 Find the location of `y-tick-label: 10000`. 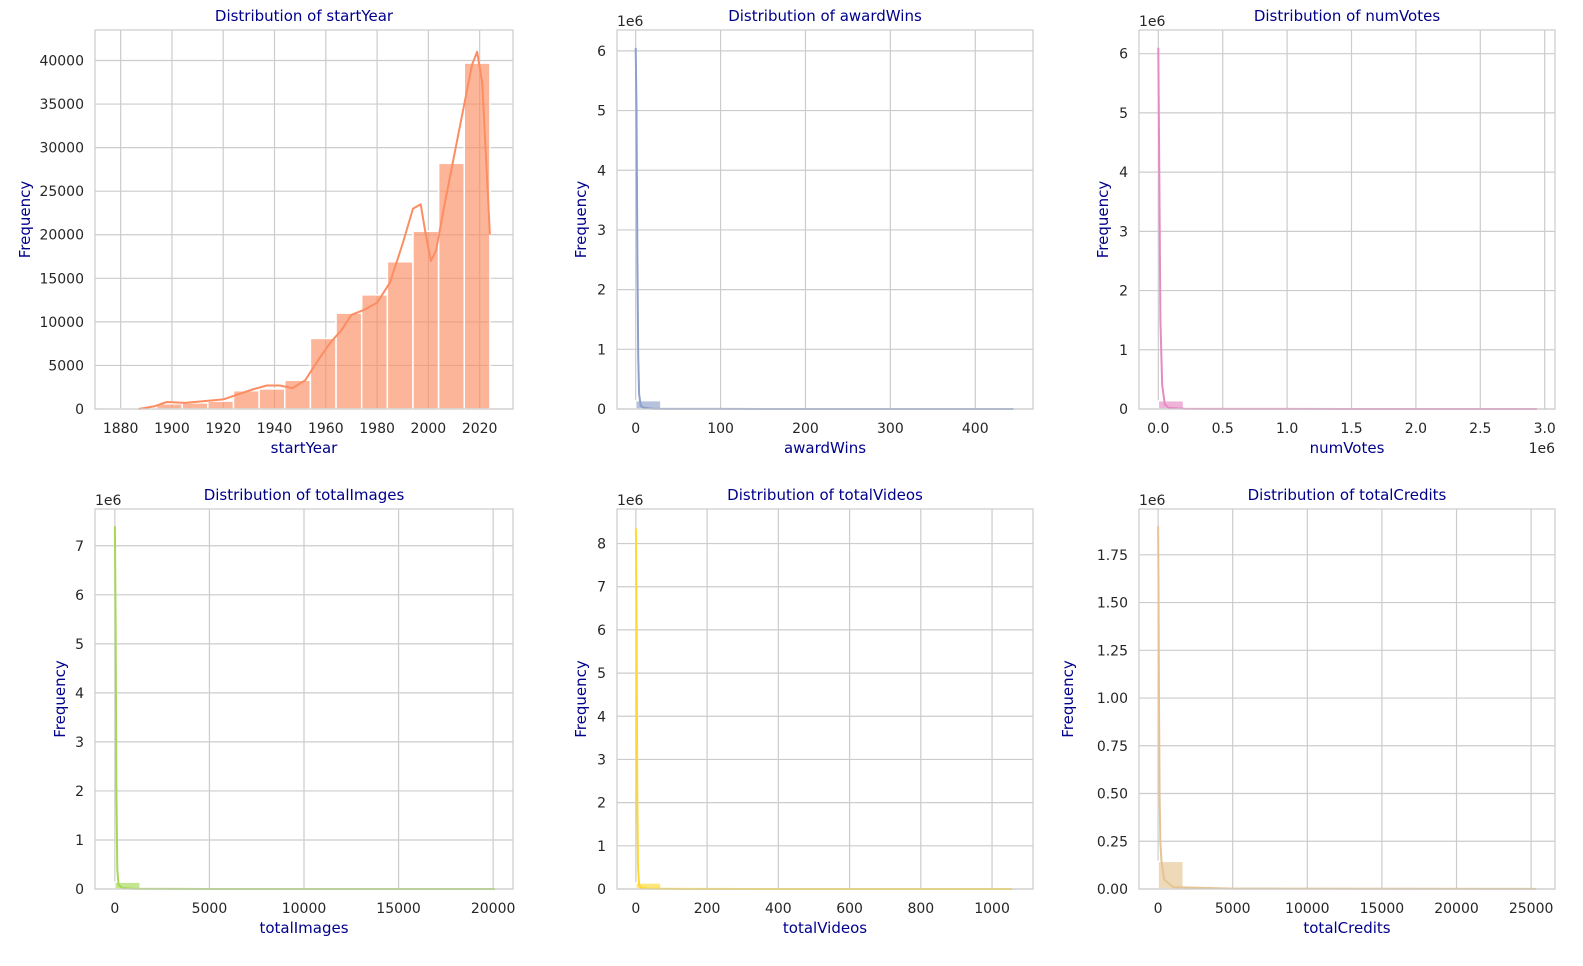

y-tick-label: 10000 is located at coordinates (61, 323).